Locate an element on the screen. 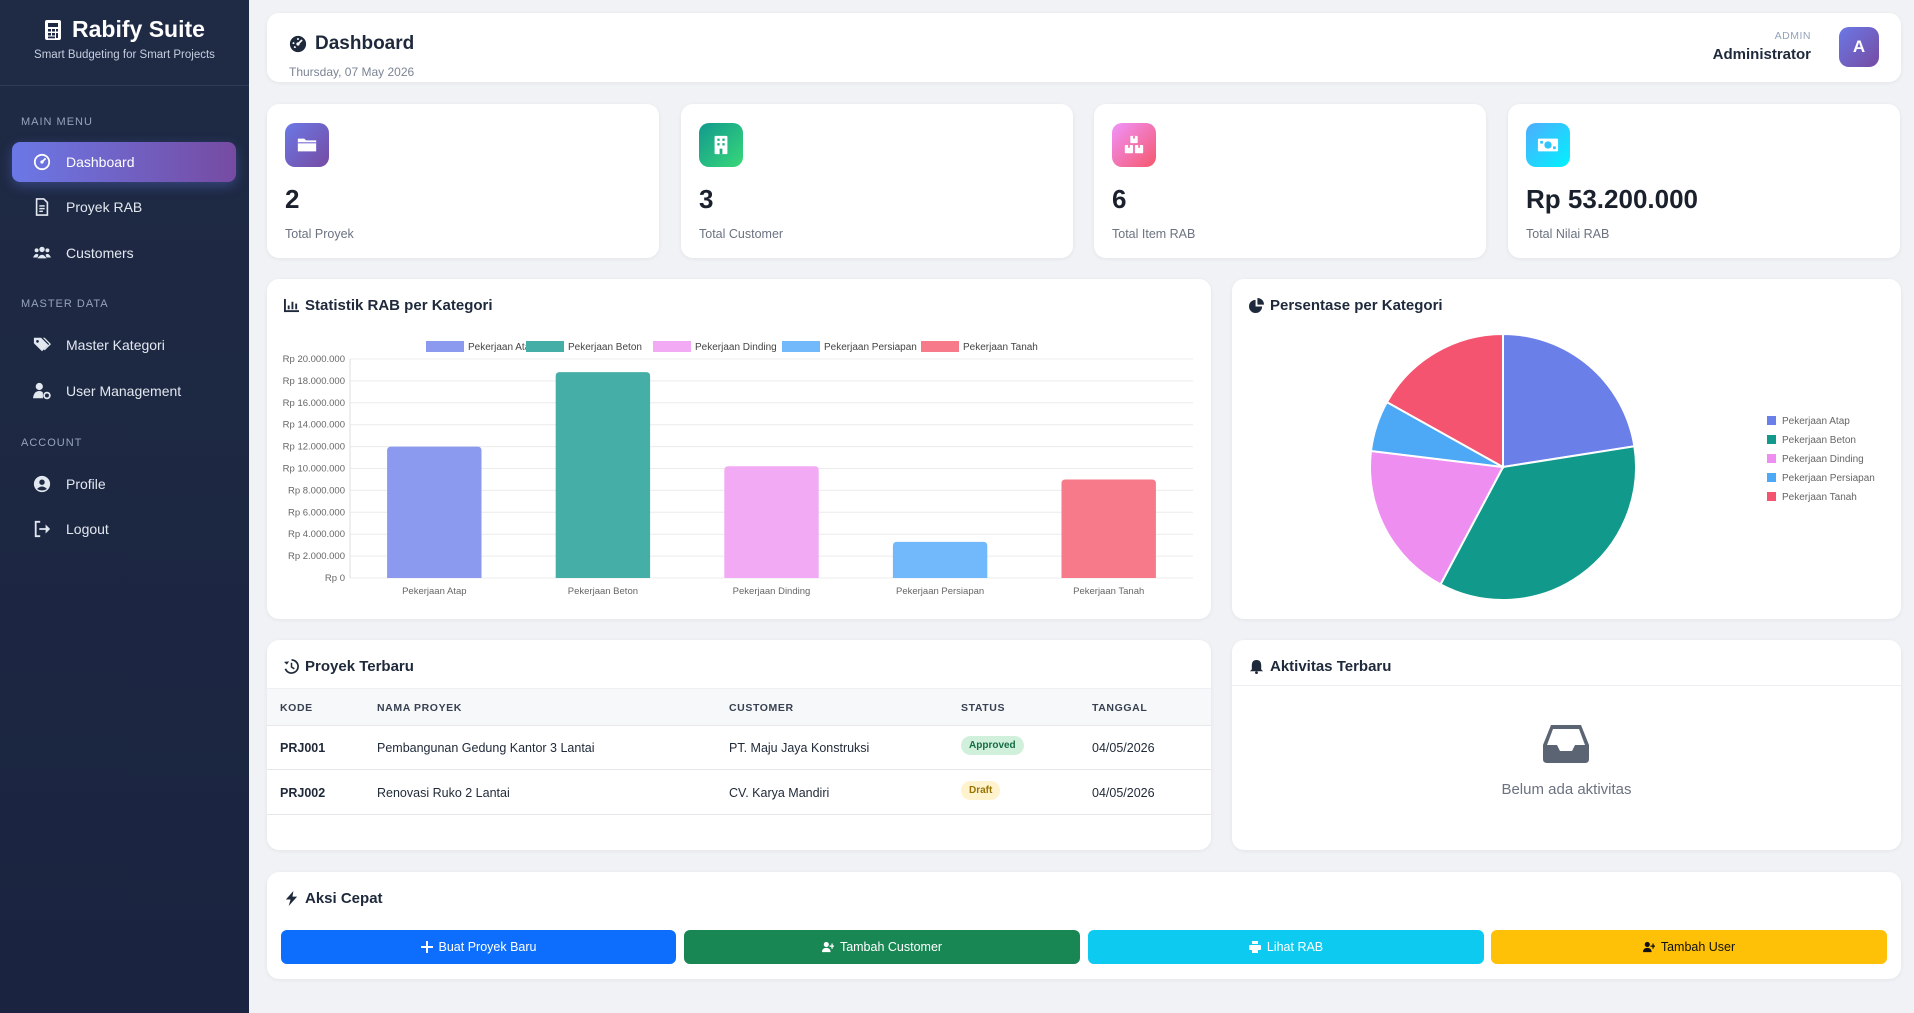 This screenshot has width=1914, height=1013. sidebar-item-logout: Logout is located at coordinates (124, 529).